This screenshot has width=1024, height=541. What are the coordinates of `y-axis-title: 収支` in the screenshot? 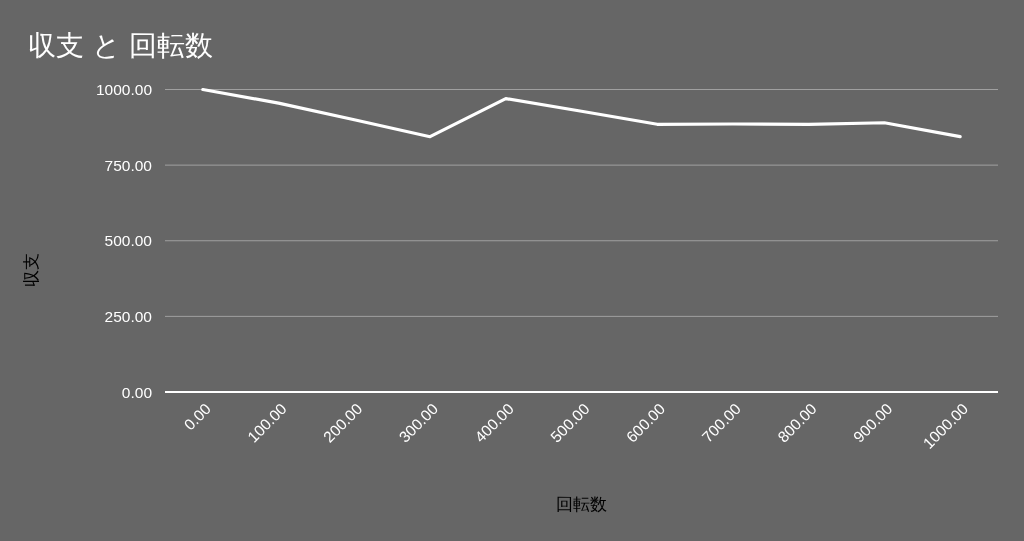 It's located at (31, 270).